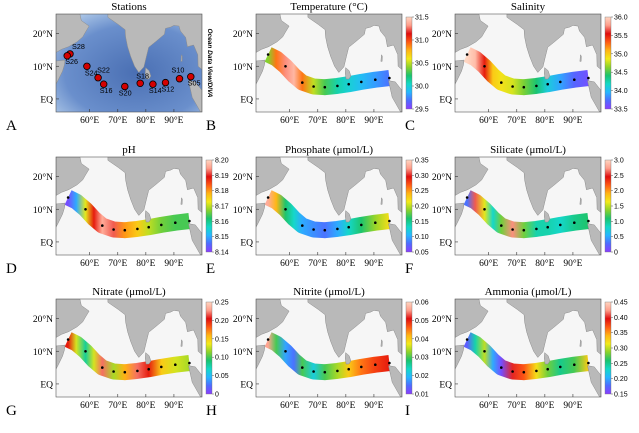 This screenshot has height=433, width=639. Describe the element at coordinates (422, 358) in the screenshot. I see `colorbar-tick-label: 0.03` at that location.